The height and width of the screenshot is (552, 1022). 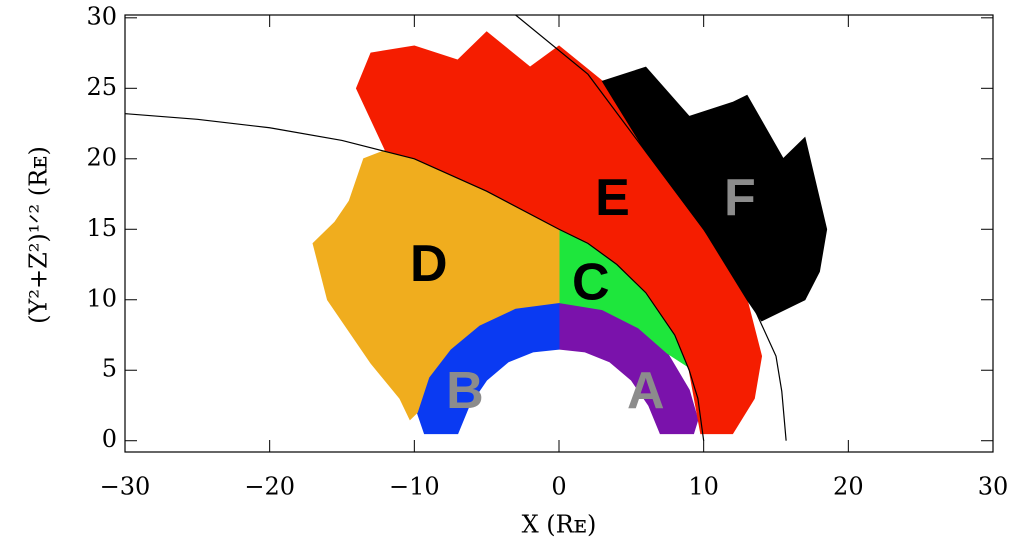 What do you see at coordinates (101, 228) in the screenshot?
I see `y-tick-label: 15` at bounding box center [101, 228].